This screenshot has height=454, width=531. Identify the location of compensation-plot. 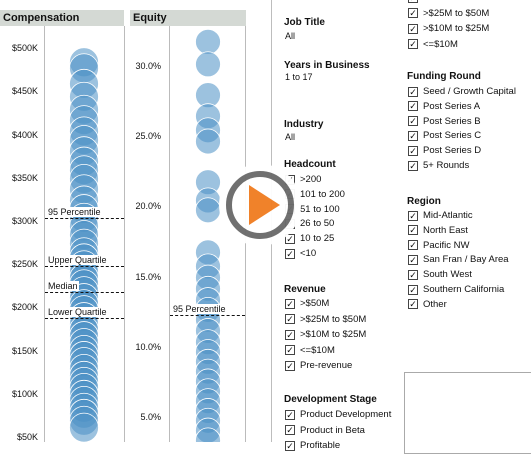
(84, 244).